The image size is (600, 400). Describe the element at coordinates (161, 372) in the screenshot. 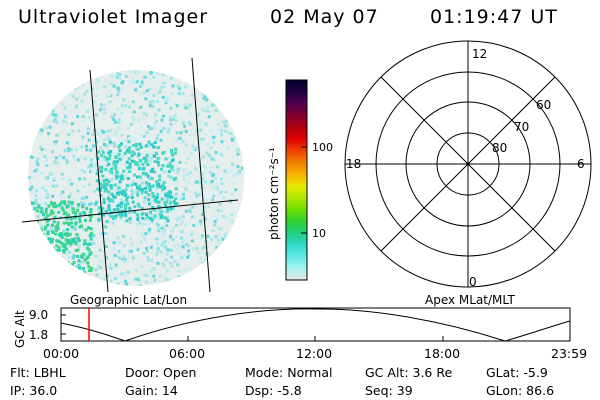

I see `status-door: Door: Open` at that location.